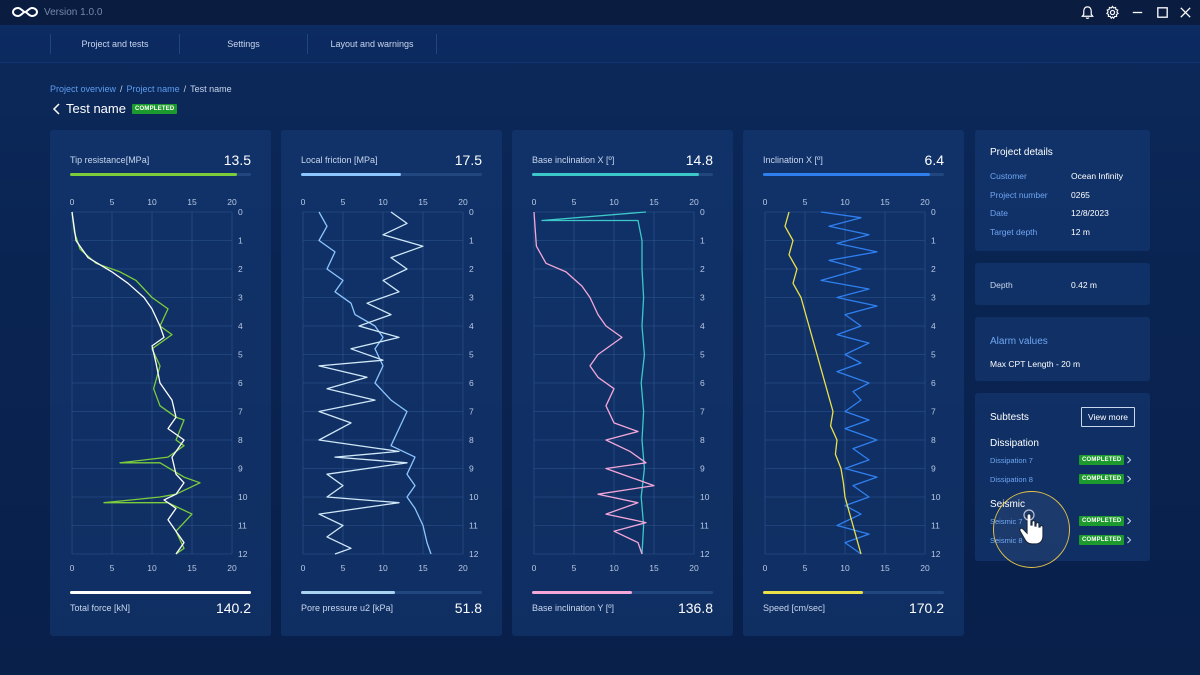 This screenshot has width=1200, height=675. I want to click on gear-icon, so click(1112, 12).